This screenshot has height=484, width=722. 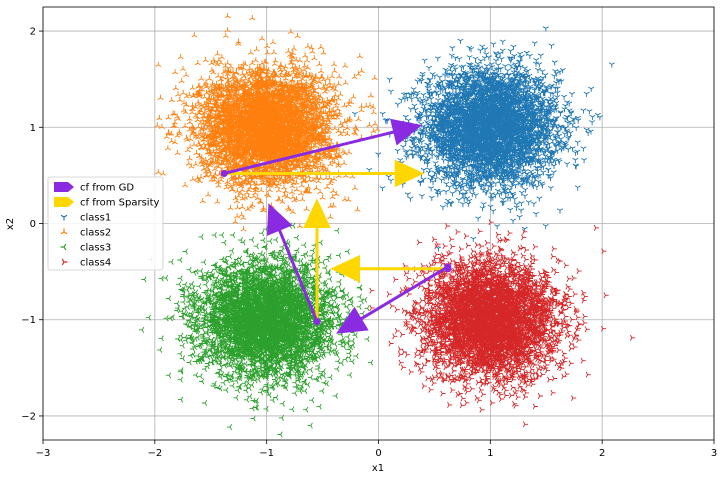 What do you see at coordinates (490, 453) in the screenshot?
I see `x-tick-label: 1` at bounding box center [490, 453].